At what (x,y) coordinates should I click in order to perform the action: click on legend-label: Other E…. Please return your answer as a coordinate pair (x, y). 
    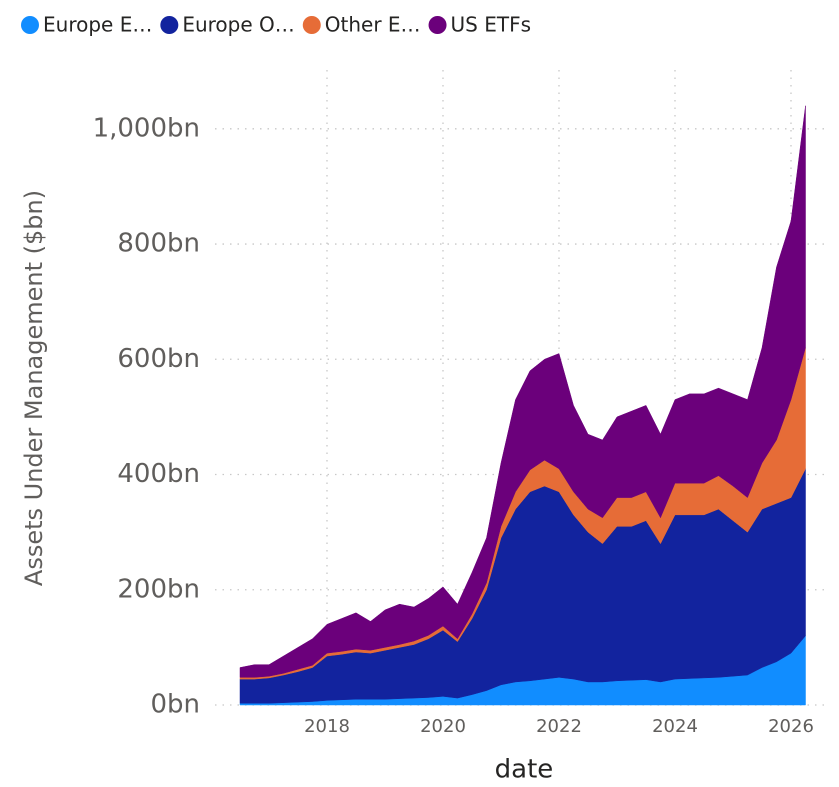
    Looking at the image, I should click on (373, 25).